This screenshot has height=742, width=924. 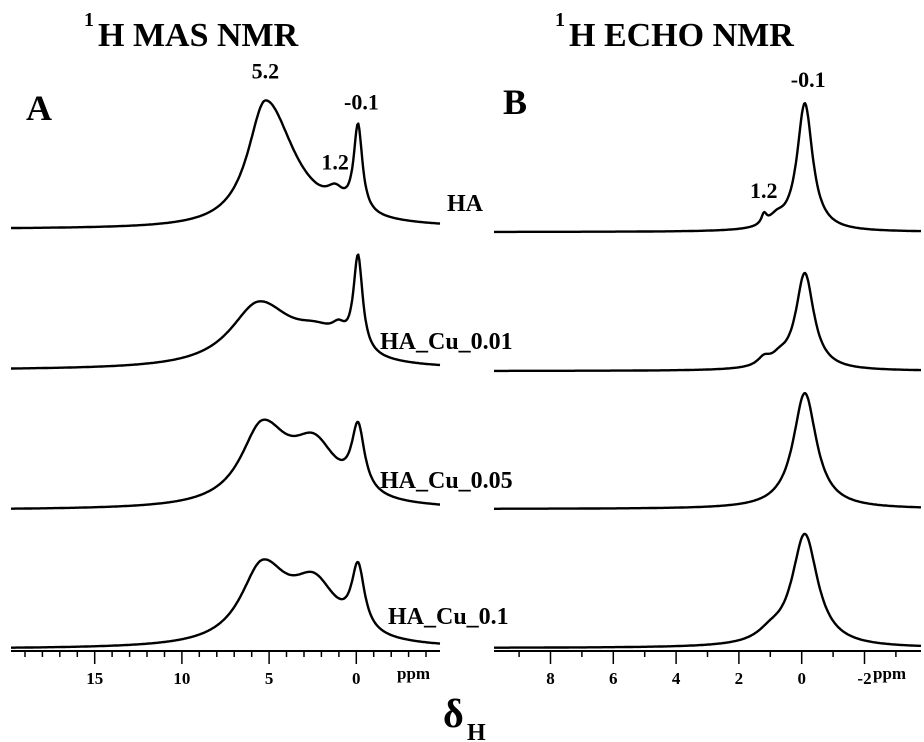 What do you see at coordinates (808, 79) in the screenshot?
I see `panel-b-peak-label-1: -0.1` at bounding box center [808, 79].